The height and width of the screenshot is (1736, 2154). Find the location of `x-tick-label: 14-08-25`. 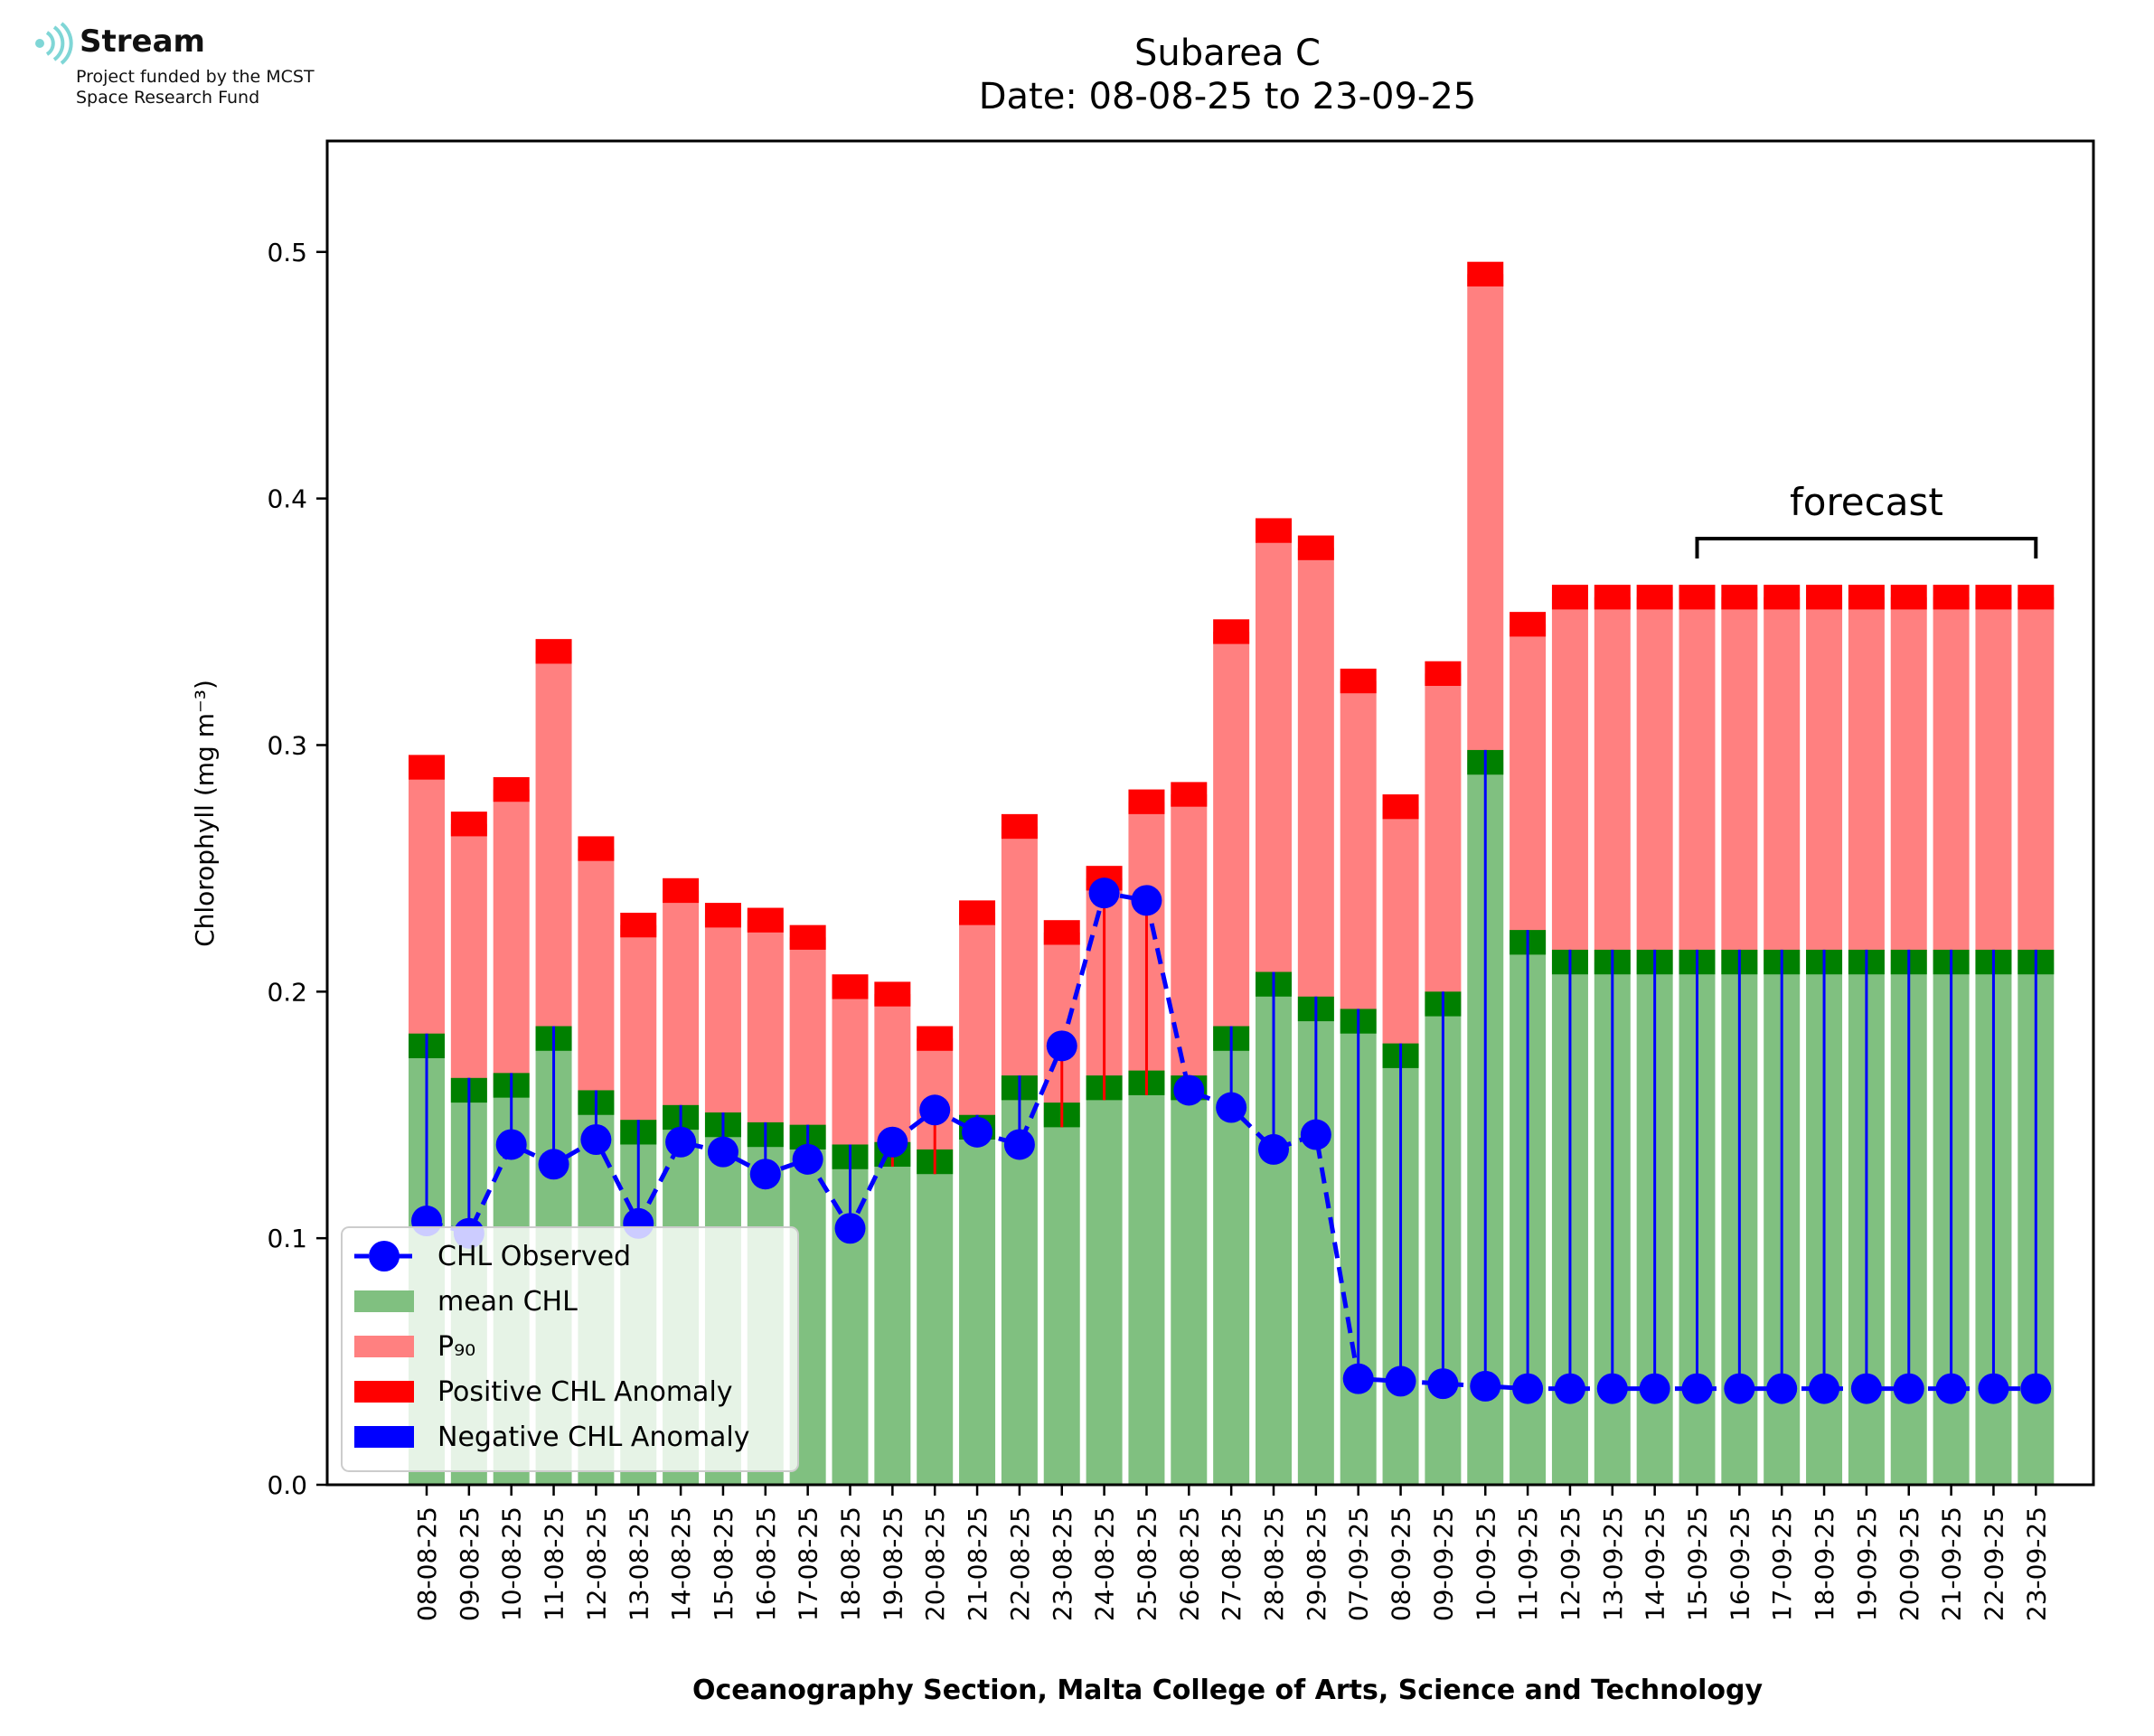

x-tick-label: 14-08-25 is located at coordinates (681, 1564).